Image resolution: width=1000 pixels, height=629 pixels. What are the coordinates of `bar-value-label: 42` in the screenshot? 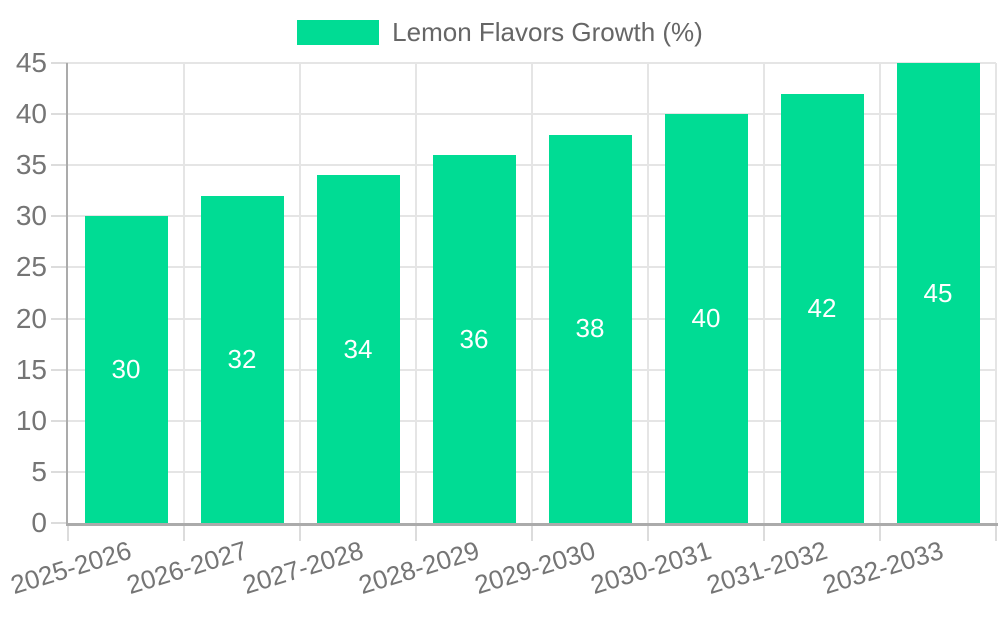 It's located at (822, 307).